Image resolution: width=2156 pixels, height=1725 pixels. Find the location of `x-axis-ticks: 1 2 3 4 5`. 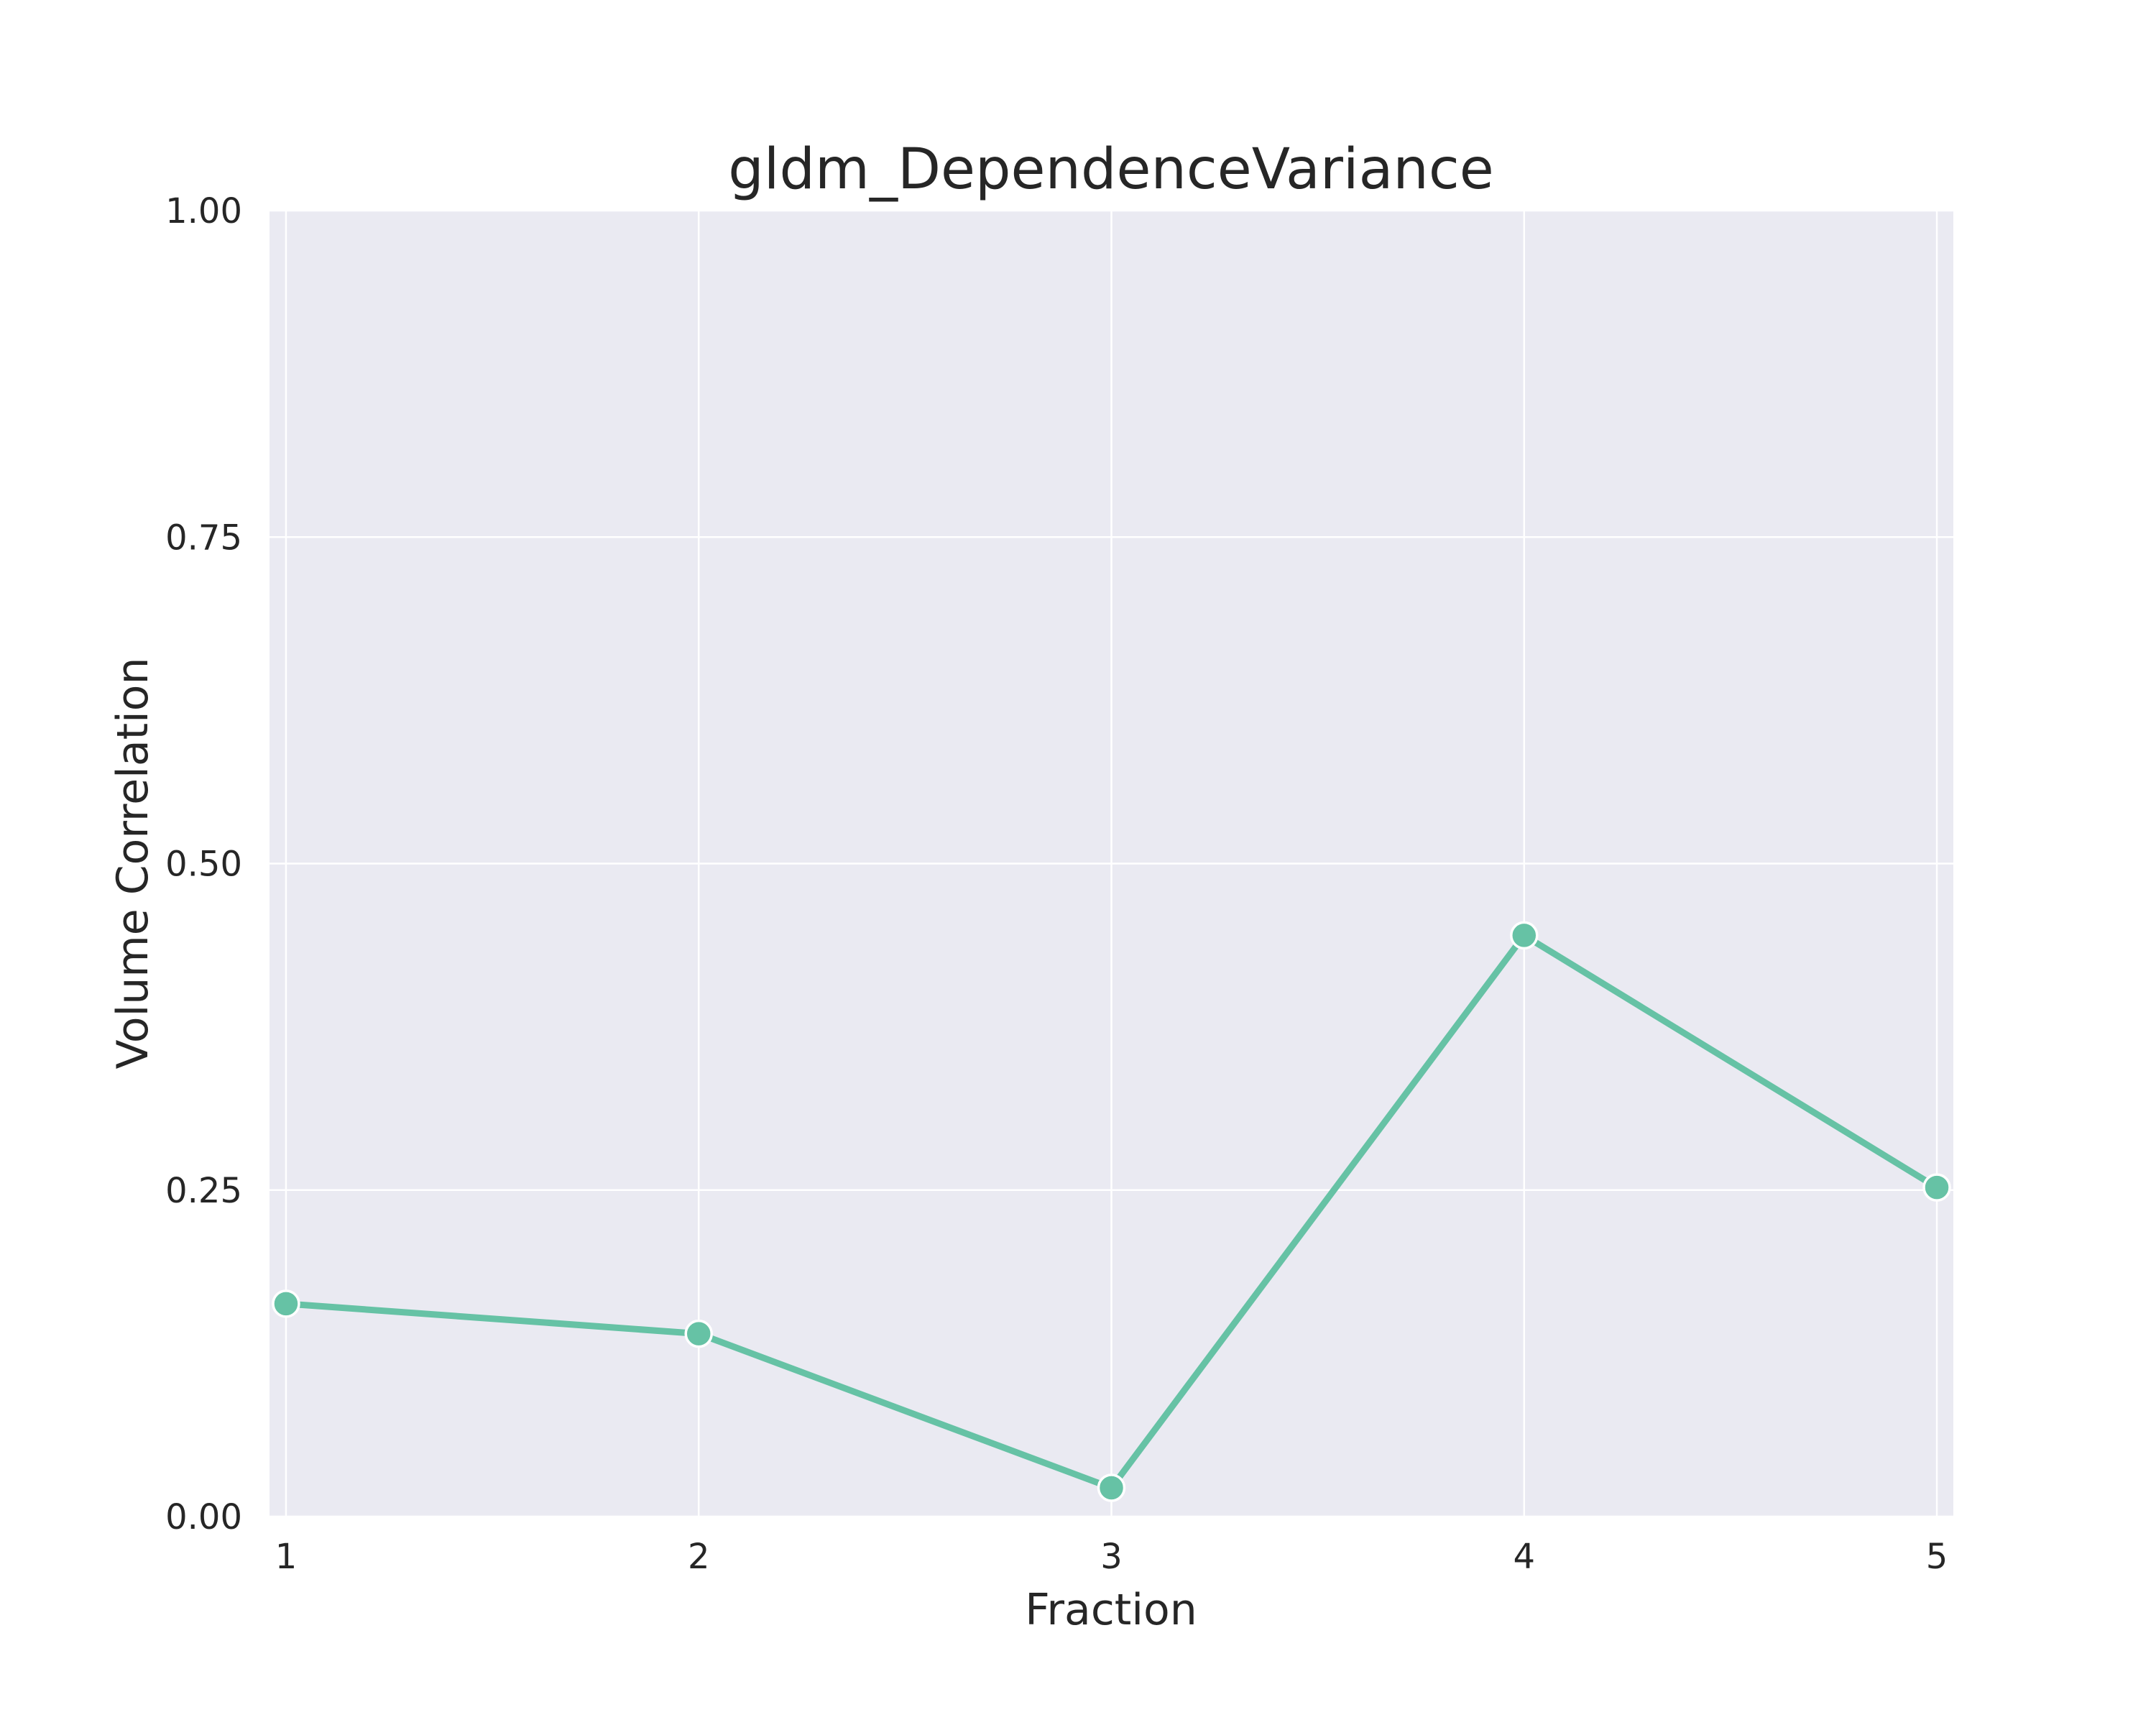

x-axis-ticks: 1 2 3 4 5 is located at coordinates (1111, 1557).